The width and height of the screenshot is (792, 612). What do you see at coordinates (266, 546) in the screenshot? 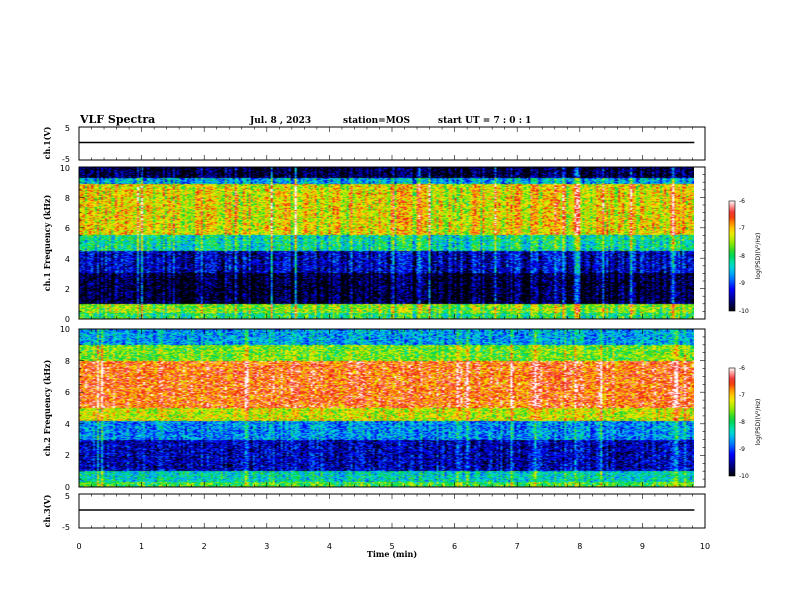
I see `x-tick-label: 3` at bounding box center [266, 546].